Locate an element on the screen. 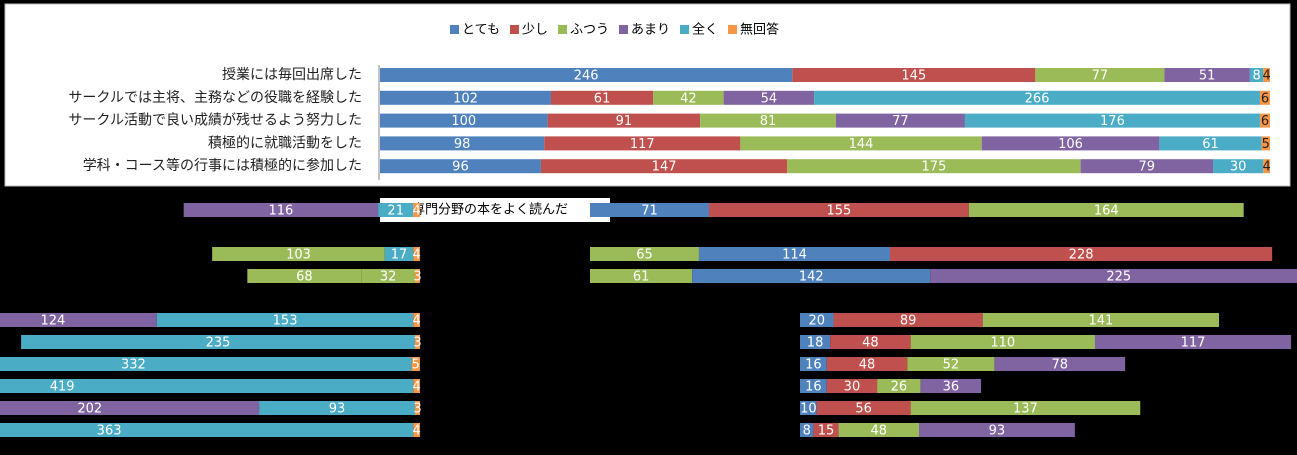 This screenshot has width=1297, height=455. fragment-value-label: 61 is located at coordinates (641, 277).